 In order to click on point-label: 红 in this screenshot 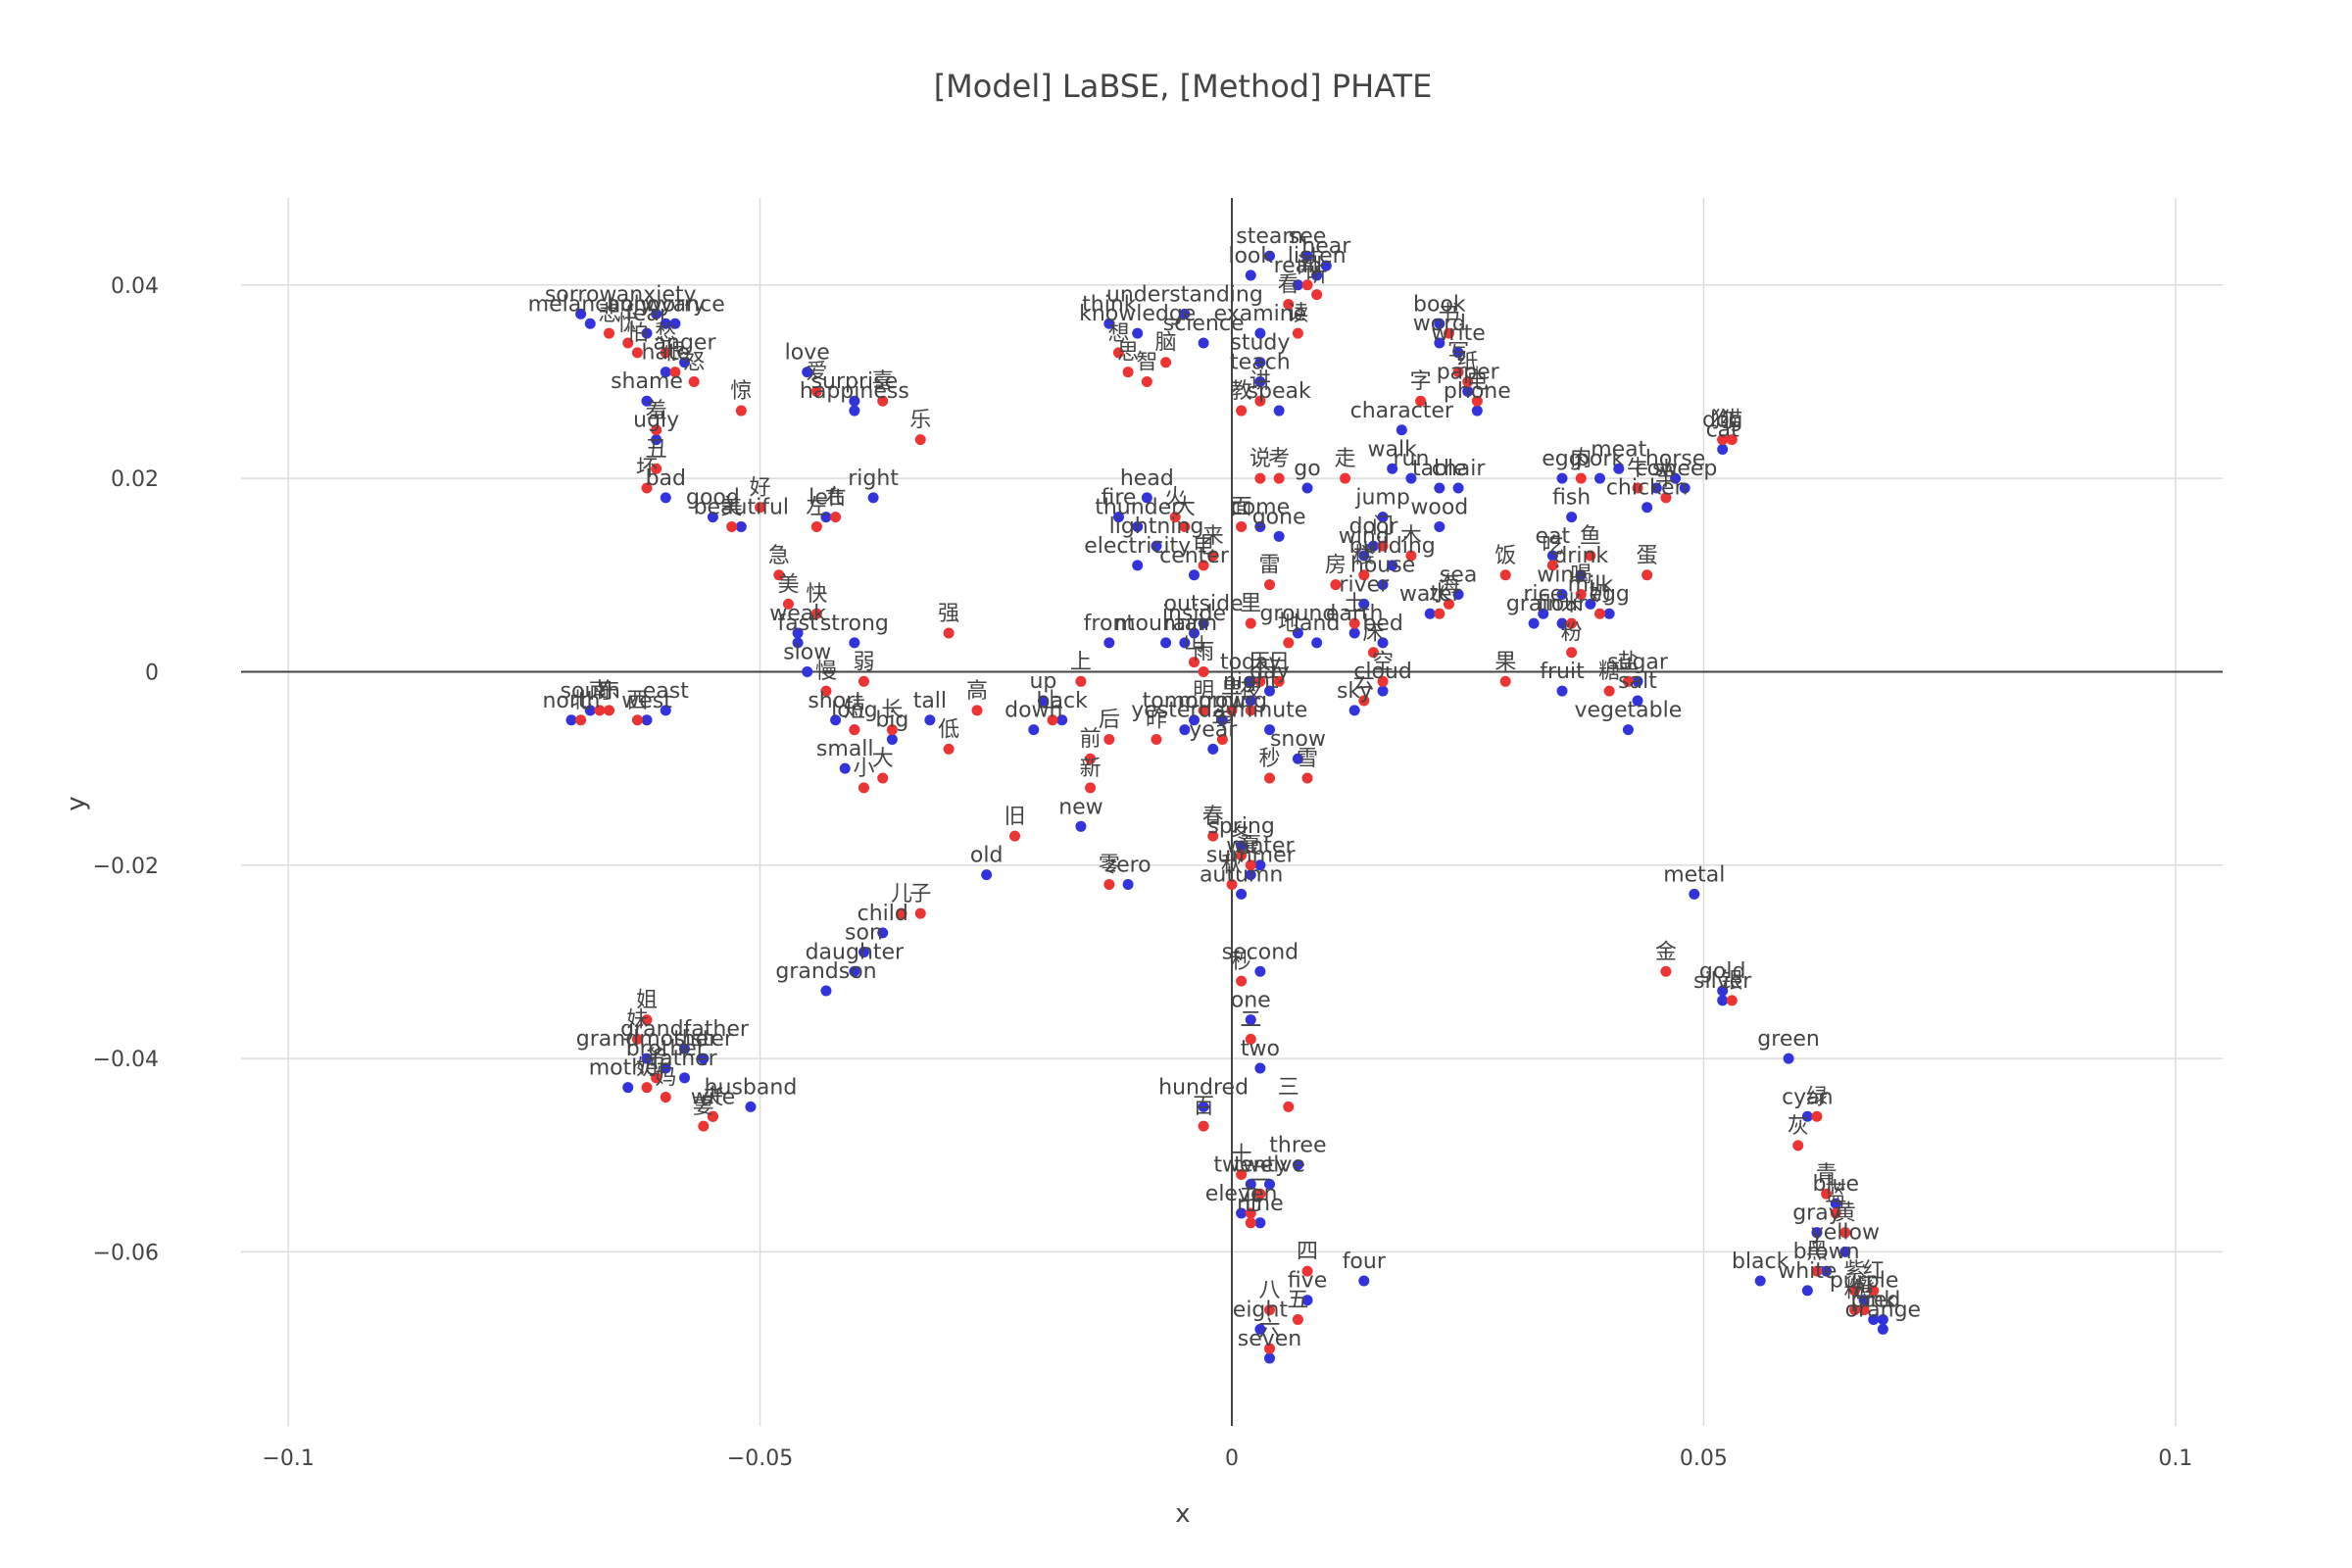, I will do `click(1874, 1271)`.